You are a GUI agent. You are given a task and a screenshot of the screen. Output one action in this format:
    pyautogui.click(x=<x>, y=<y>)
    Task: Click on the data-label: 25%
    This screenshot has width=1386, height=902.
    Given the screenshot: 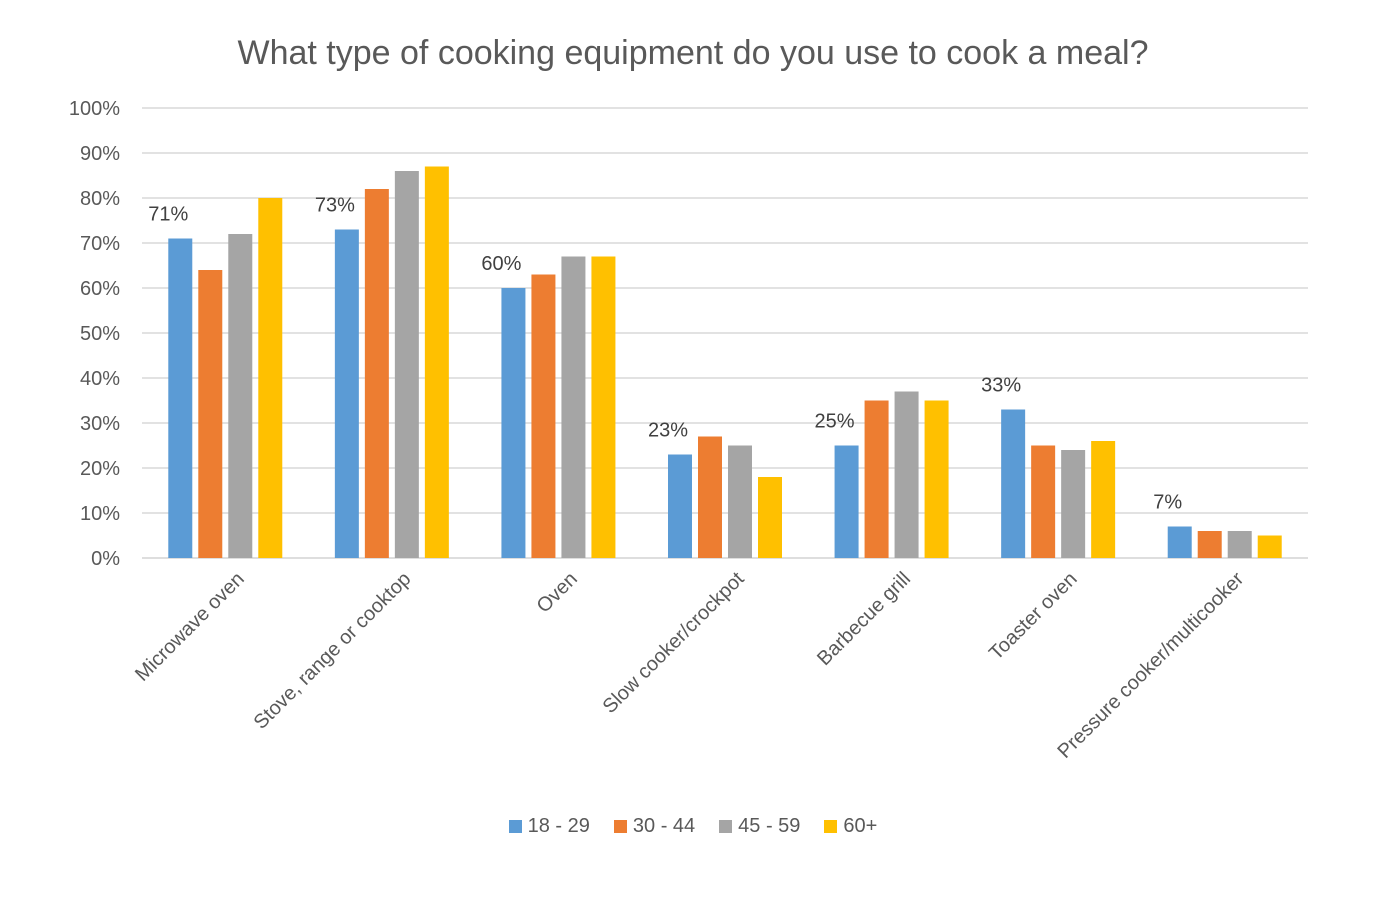 What is the action you would take?
    pyautogui.click(x=835, y=422)
    